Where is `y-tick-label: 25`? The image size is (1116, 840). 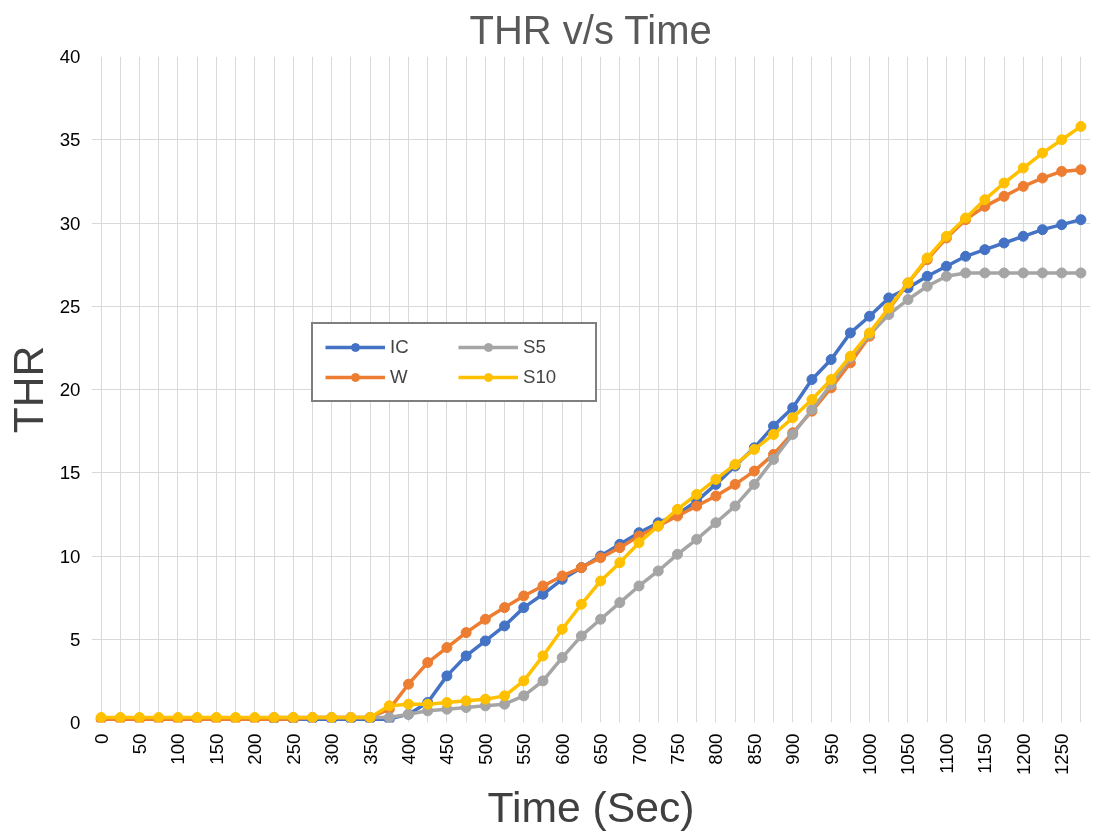 y-tick-label: 25 is located at coordinates (70, 306).